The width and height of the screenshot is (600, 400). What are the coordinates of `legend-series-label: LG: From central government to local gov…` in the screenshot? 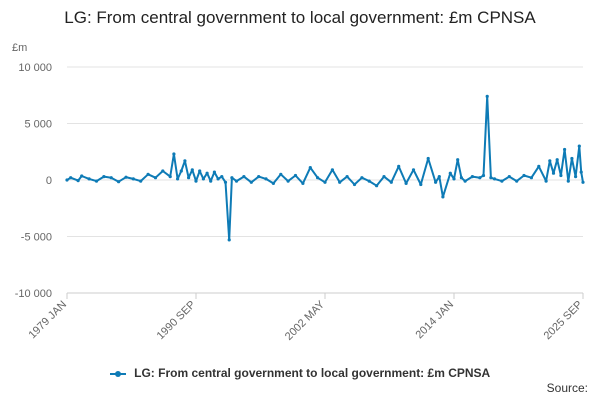 It's located at (312, 373).